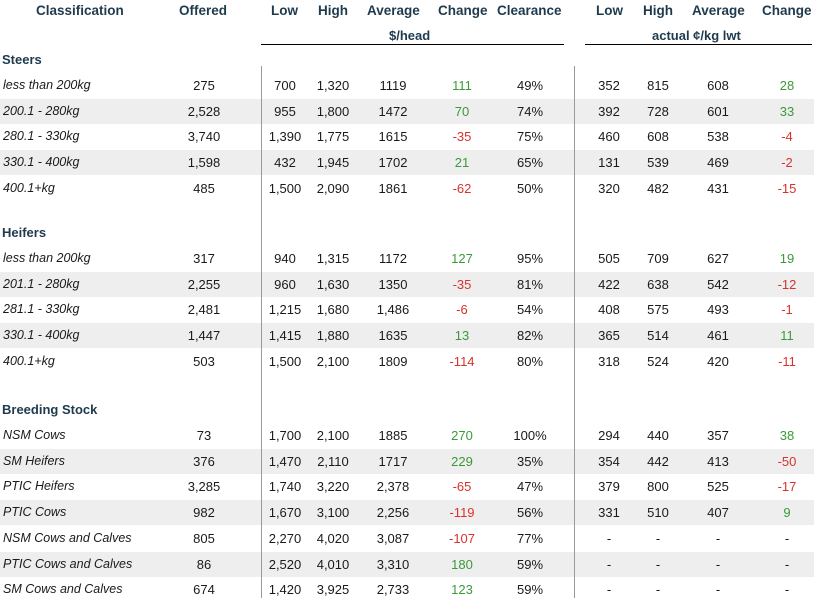  What do you see at coordinates (393, 361) in the screenshot?
I see `cell-avg: 1809` at bounding box center [393, 361].